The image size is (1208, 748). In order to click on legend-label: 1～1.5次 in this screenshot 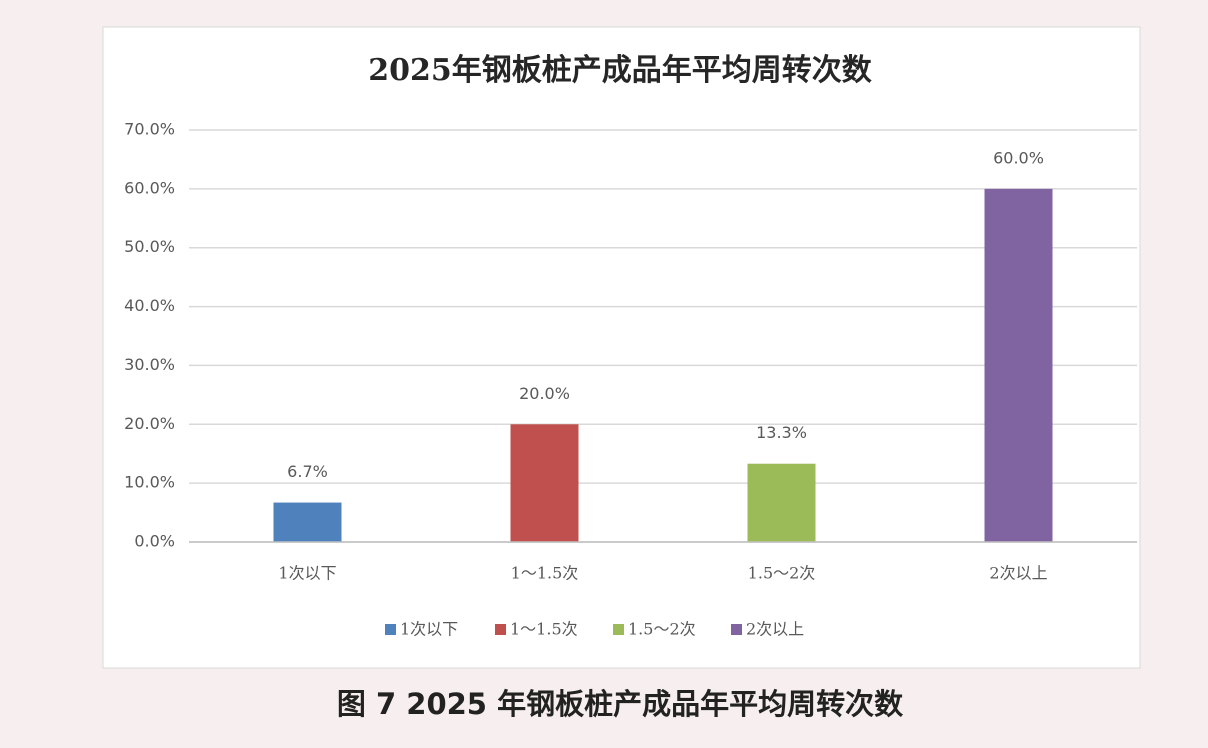, I will do `click(544, 629)`.